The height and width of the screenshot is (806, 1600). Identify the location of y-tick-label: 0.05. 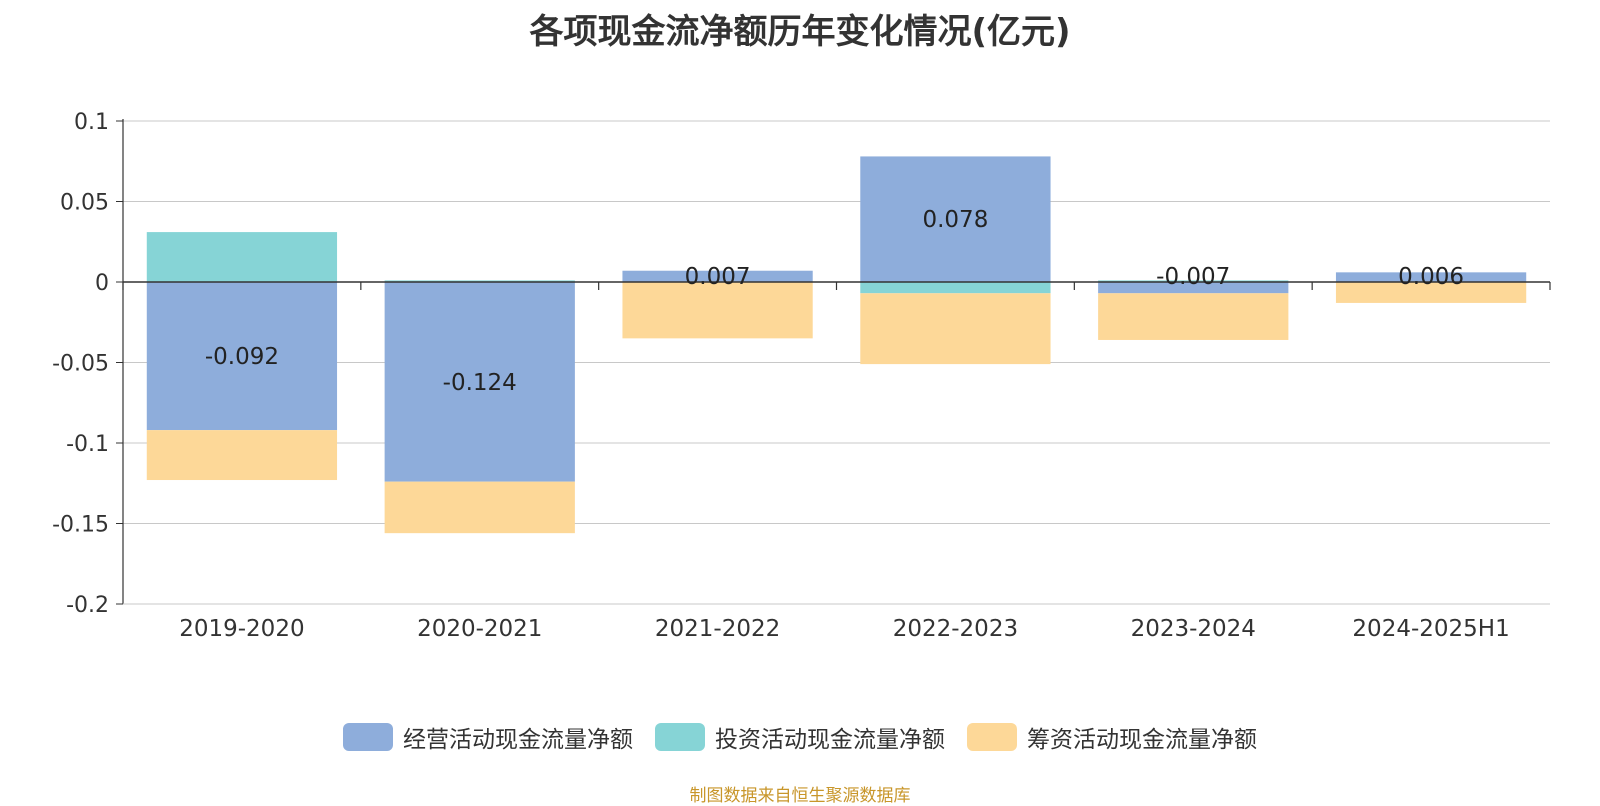
(84, 203).